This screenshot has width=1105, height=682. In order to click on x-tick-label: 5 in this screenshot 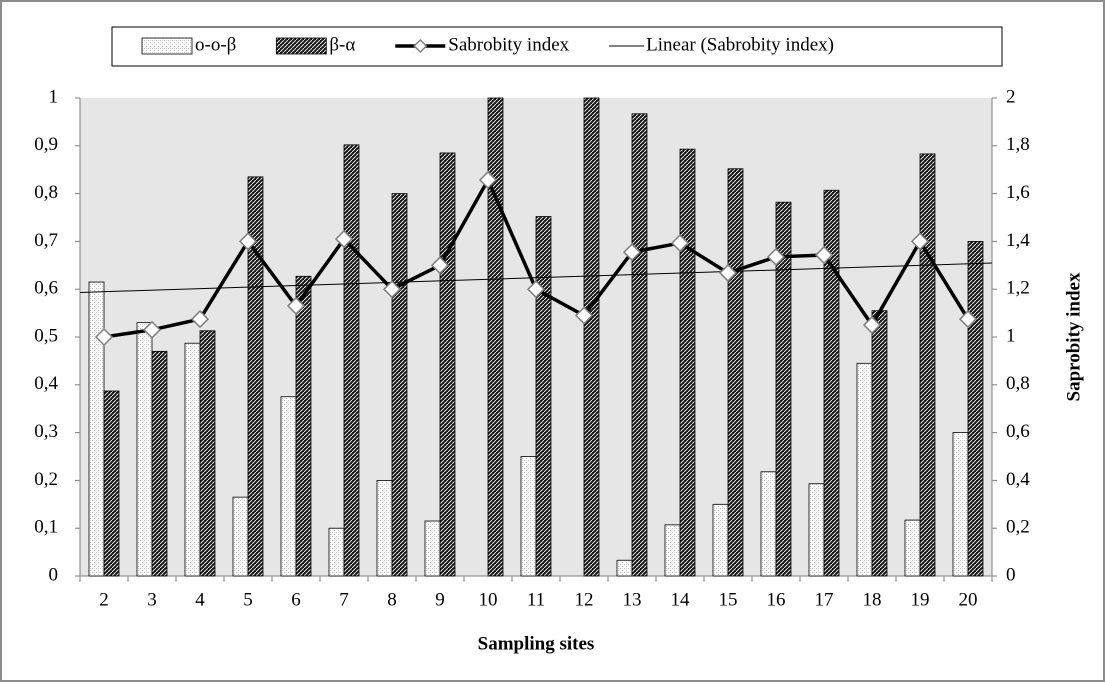, I will do `click(248, 599)`.